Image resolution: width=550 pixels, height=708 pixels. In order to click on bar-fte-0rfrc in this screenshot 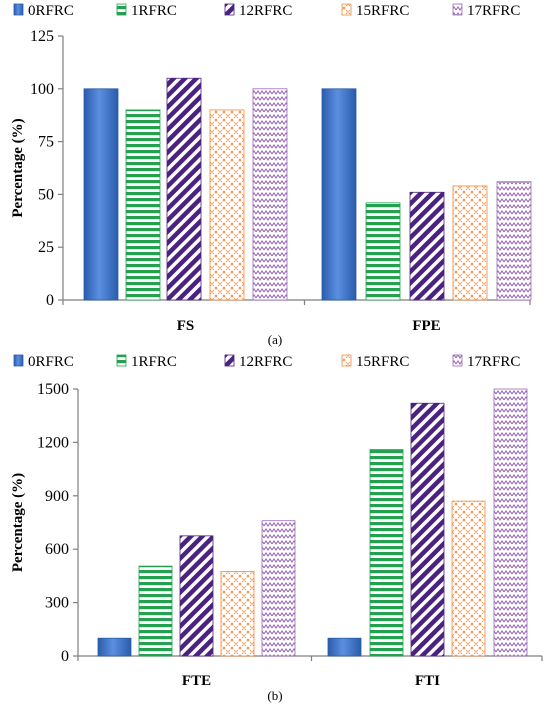, I will do `click(114, 647)`.